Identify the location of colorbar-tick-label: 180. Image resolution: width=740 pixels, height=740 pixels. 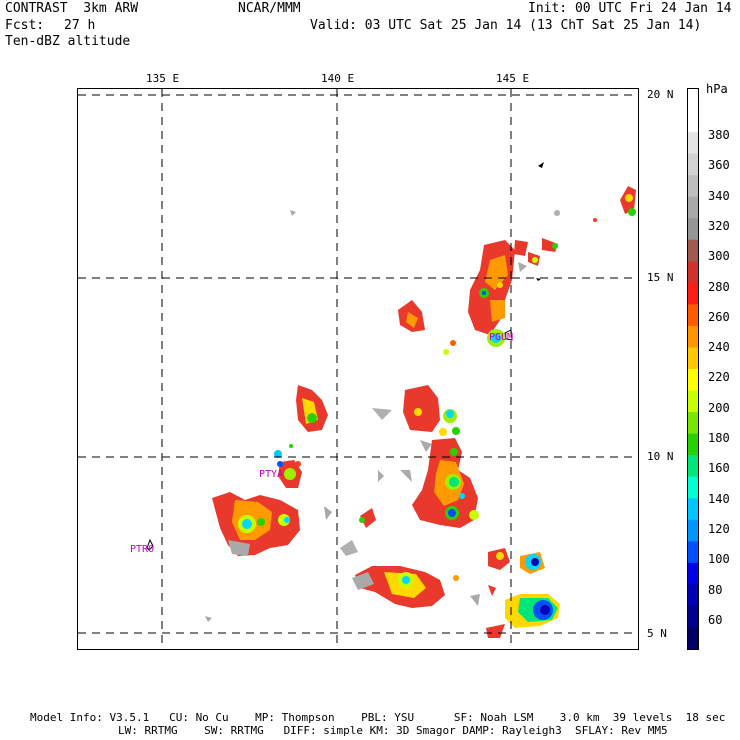
(719, 438).